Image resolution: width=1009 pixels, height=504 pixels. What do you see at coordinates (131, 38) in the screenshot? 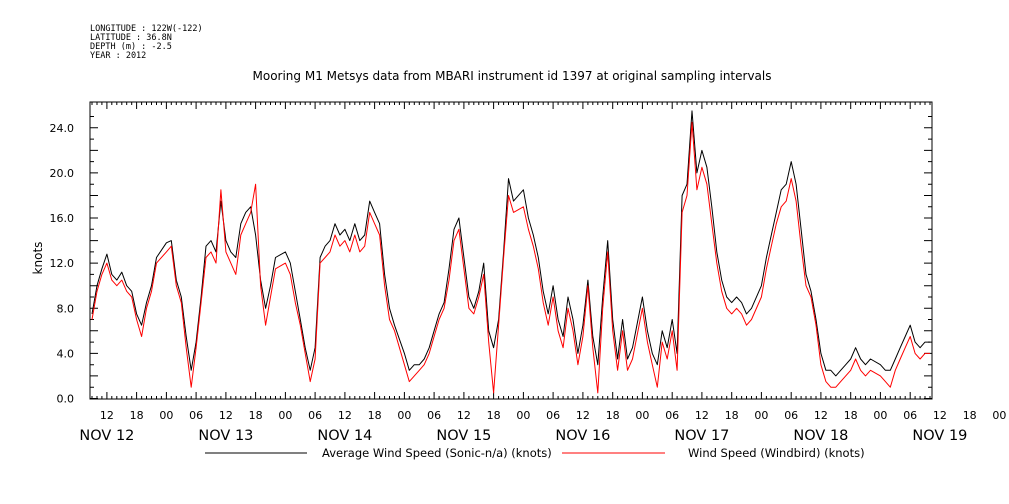
I see `header-latitude: LATITUDE : 36.8N` at bounding box center [131, 38].